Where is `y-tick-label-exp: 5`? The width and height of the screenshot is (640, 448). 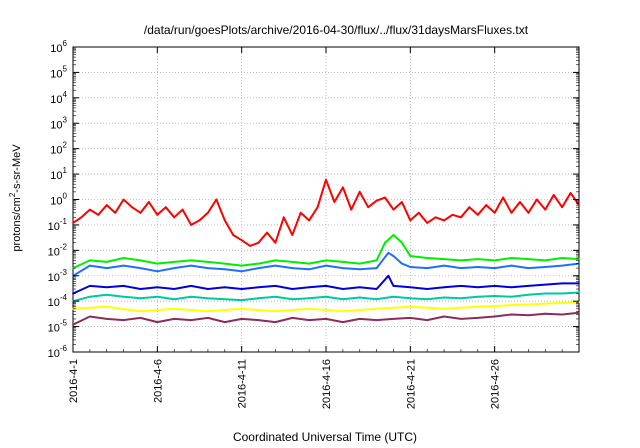
y-tick-label-exp: 5 is located at coordinates (65, 68).